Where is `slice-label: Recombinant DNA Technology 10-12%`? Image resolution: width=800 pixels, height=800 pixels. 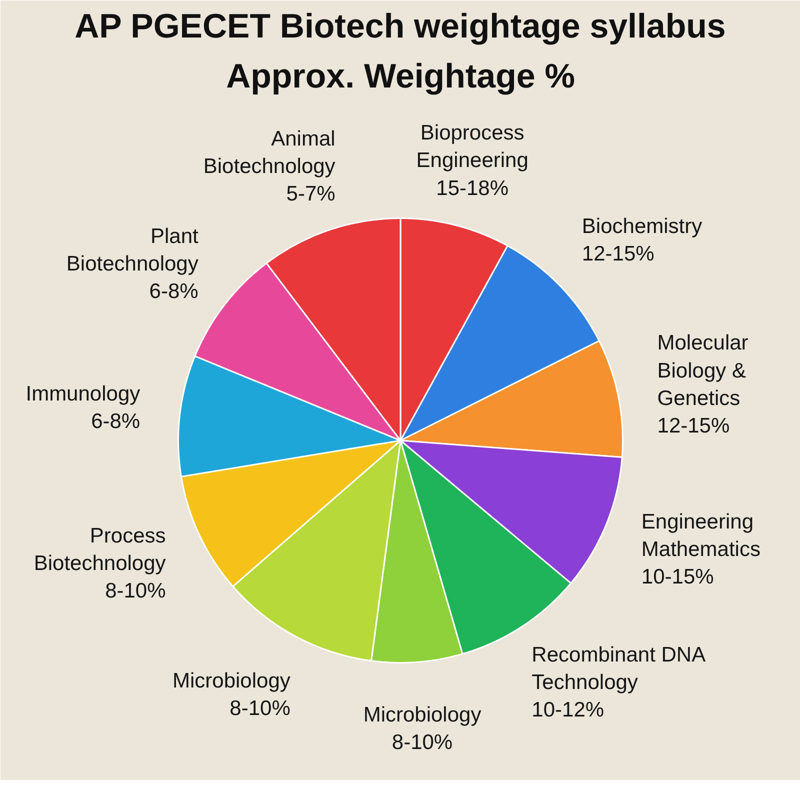 slice-label: Recombinant DNA Technology 10-12% is located at coordinates (619, 682).